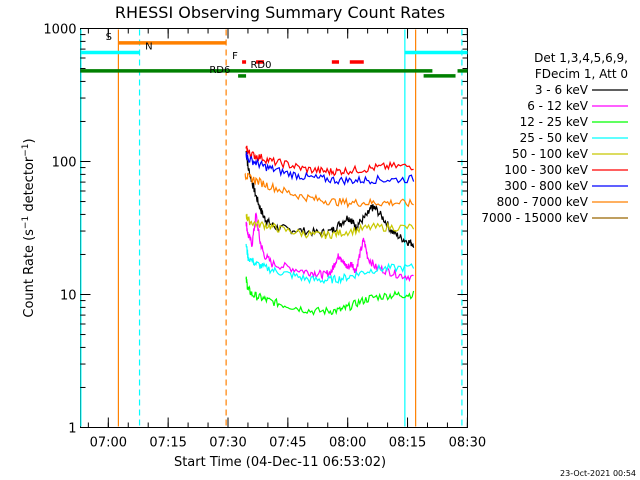 Image resolution: width=640 pixels, height=480 pixels. What do you see at coordinates (329, 161) in the screenshot?
I see `series-100-300-kev` at bounding box center [329, 161].